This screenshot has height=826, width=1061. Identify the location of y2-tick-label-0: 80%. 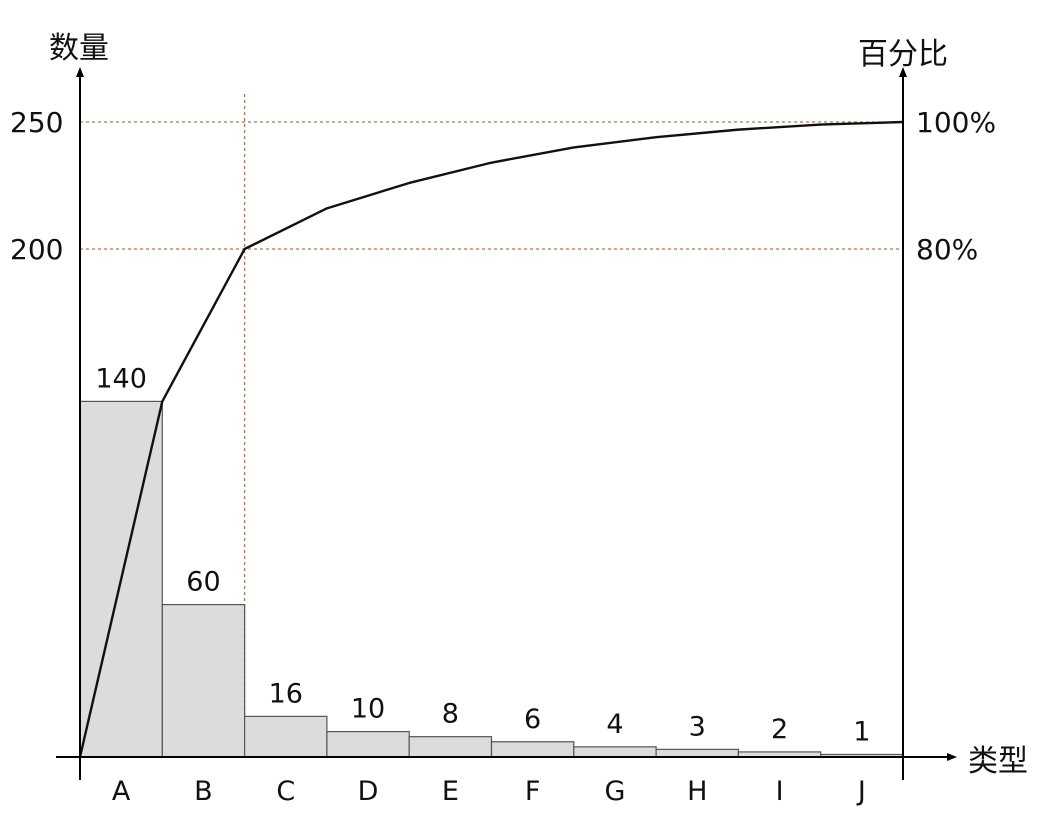
(947, 249).